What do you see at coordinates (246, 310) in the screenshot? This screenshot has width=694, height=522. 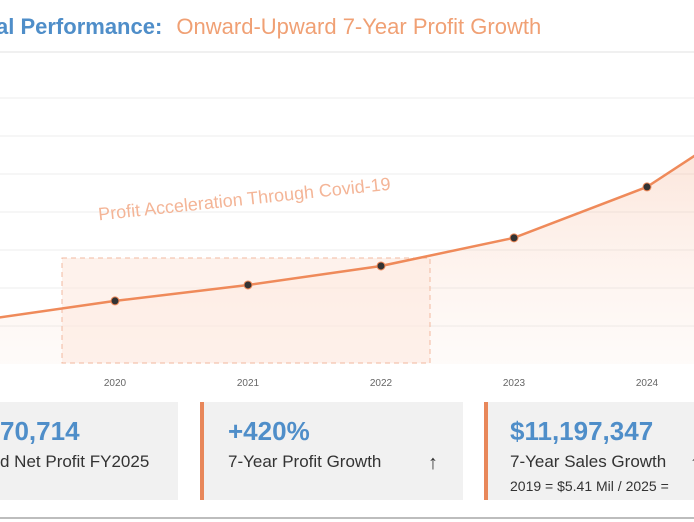 I see `covid-highlight` at bounding box center [246, 310].